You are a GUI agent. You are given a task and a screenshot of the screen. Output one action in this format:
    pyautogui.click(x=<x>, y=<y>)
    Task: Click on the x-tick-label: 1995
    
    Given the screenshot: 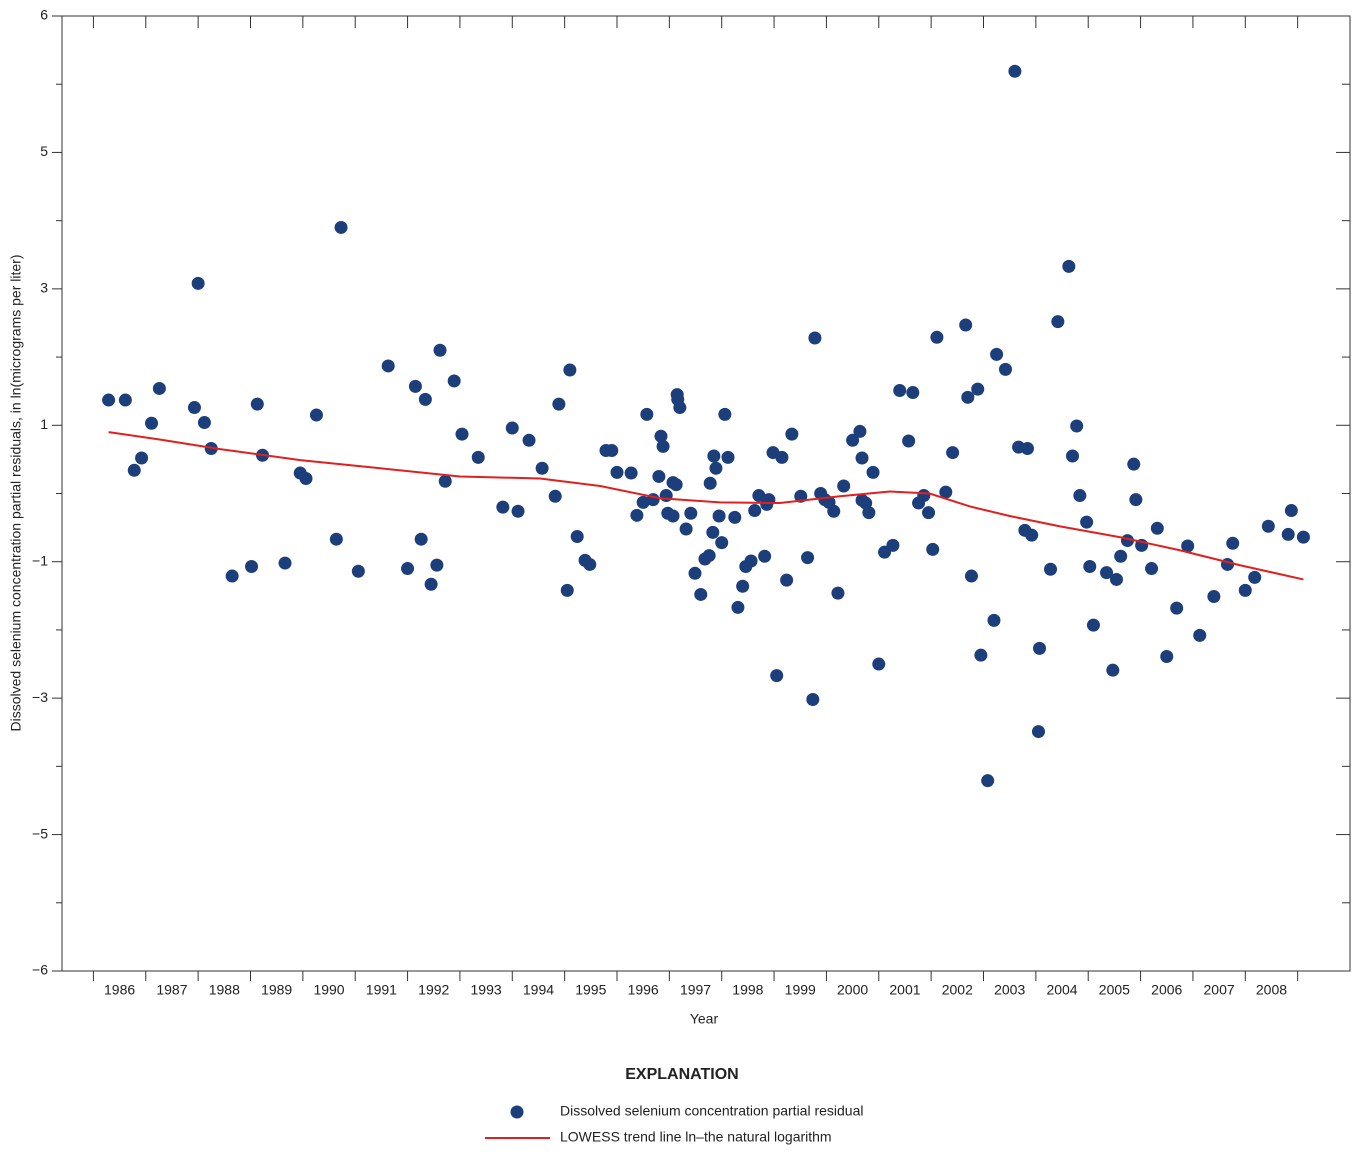 What is the action you would take?
    pyautogui.click(x=590, y=990)
    